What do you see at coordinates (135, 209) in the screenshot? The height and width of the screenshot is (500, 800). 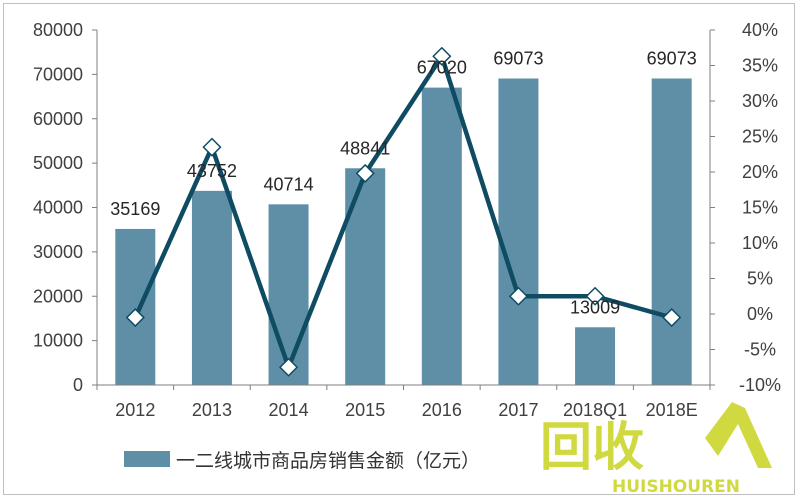 I see `bar-data-label: 35169` at bounding box center [135, 209].